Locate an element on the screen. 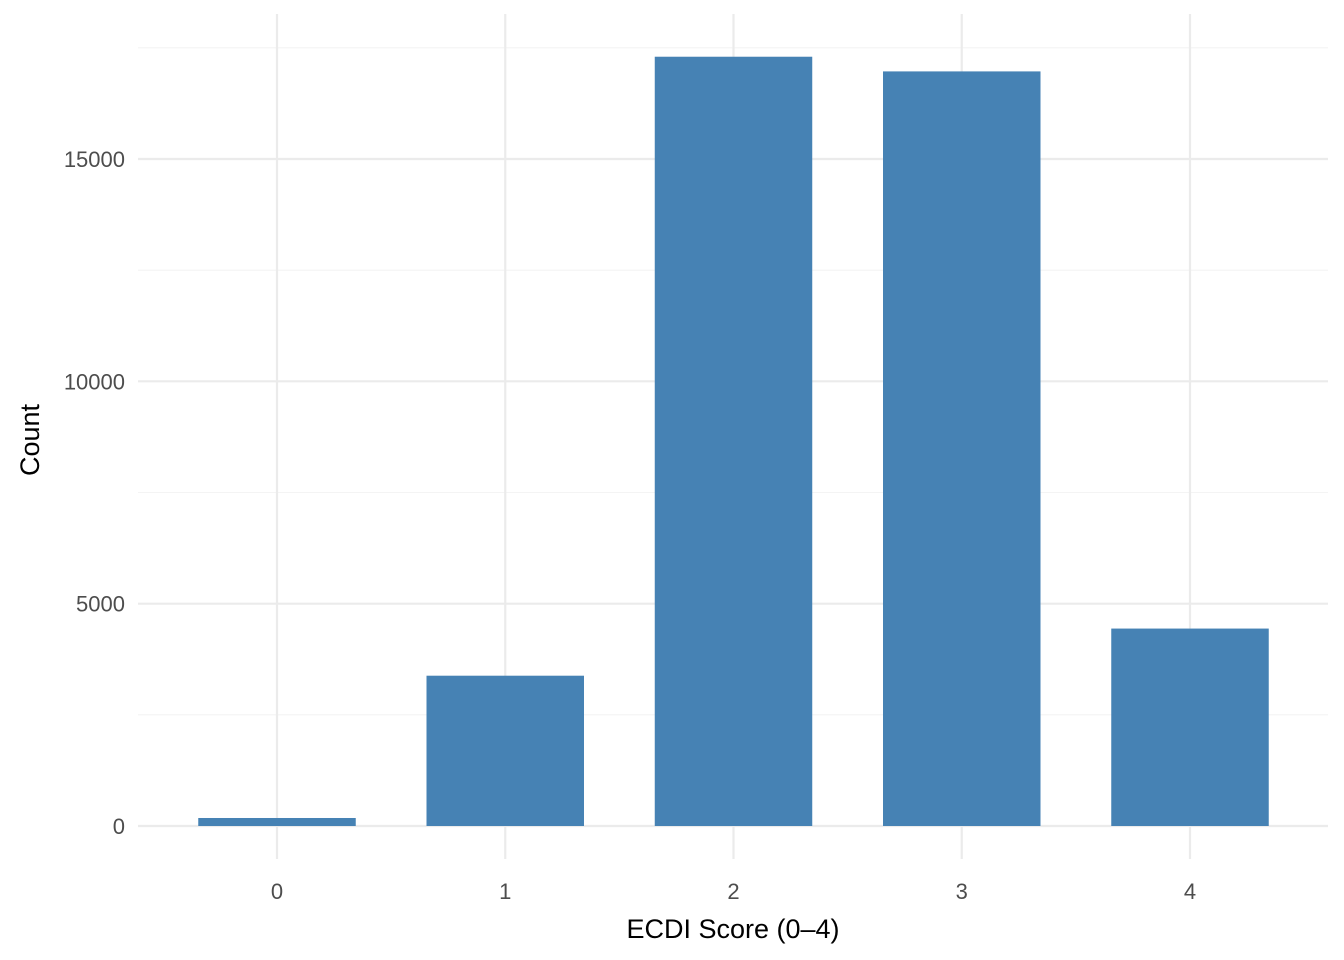 This screenshot has width=1344, height=960. y-tick-label: 5000 is located at coordinates (100, 604).